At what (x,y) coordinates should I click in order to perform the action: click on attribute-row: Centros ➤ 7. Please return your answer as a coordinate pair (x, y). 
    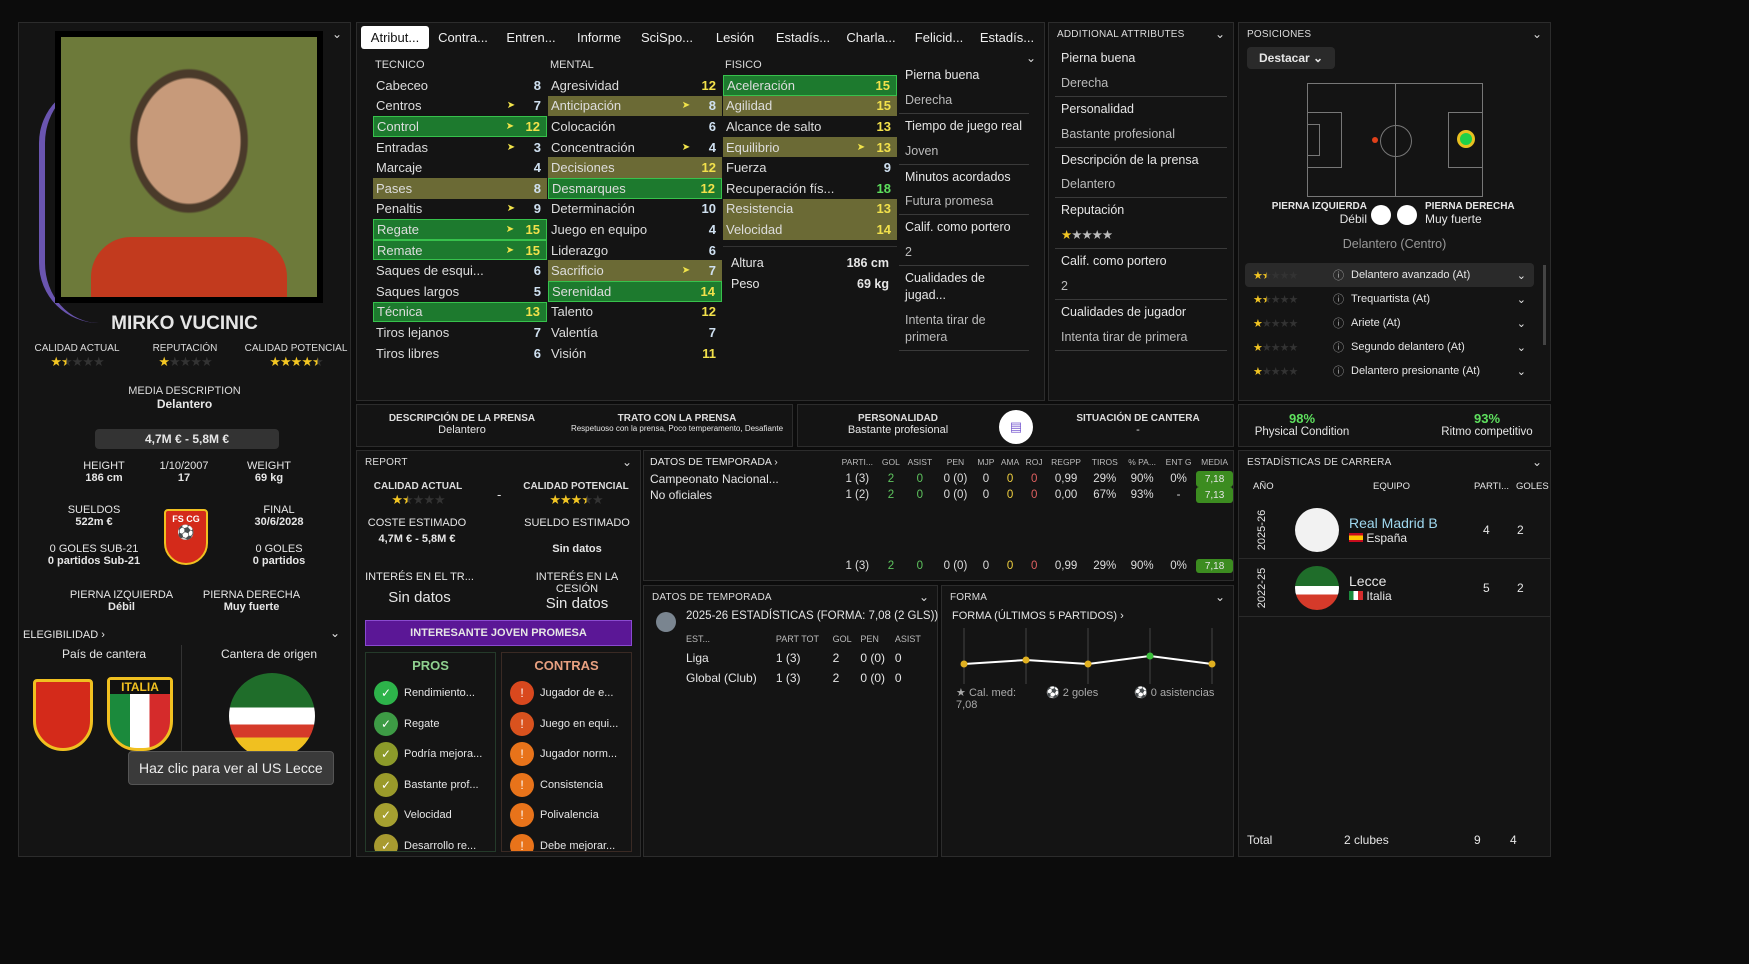
    Looking at the image, I should click on (460, 106).